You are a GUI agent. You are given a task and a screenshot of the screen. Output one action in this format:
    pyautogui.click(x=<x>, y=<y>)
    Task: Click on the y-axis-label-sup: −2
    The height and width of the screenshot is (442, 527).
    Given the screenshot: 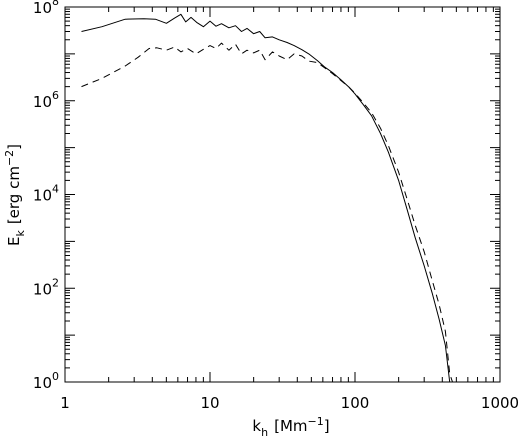 What is the action you would take?
    pyautogui.click(x=9, y=158)
    